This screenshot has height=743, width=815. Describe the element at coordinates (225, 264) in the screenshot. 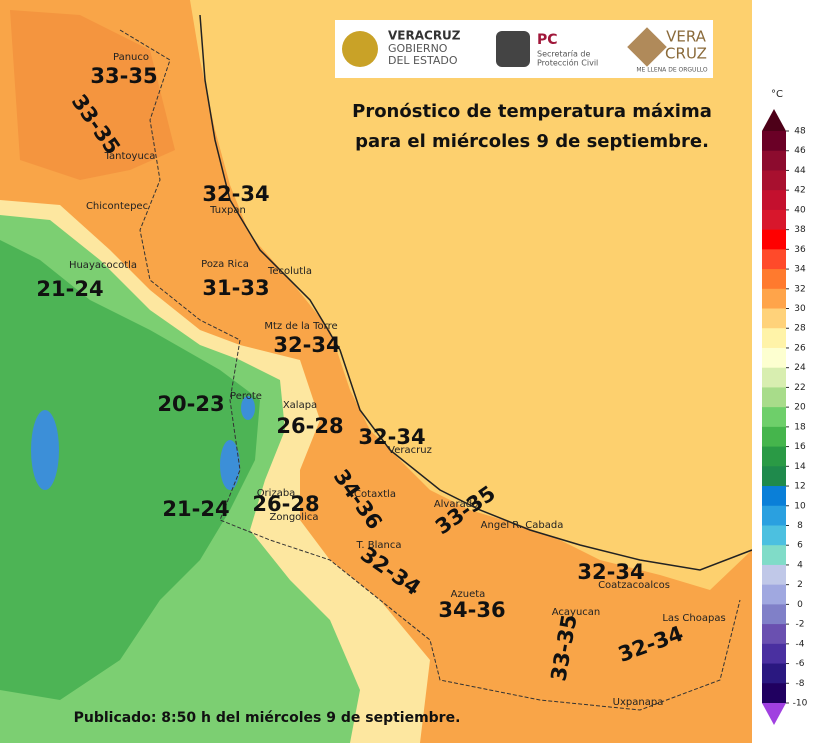

I see `city-label: Poza Rica` at that location.